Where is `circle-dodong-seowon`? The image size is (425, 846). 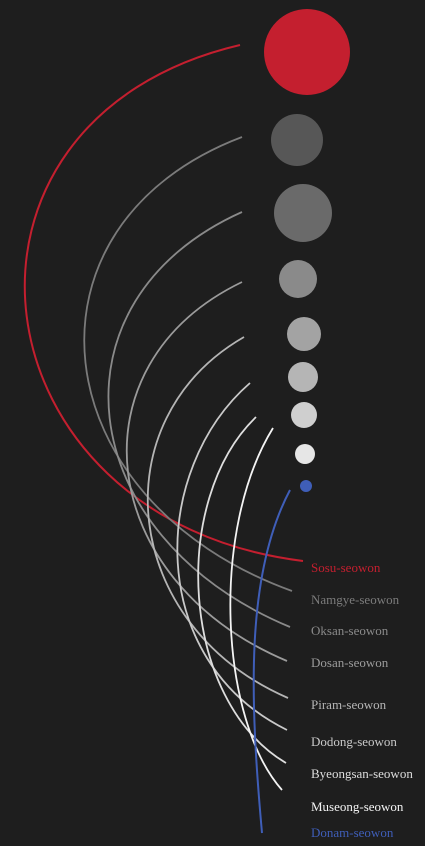
circle-dodong-seowon is located at coordinates (303, 377).